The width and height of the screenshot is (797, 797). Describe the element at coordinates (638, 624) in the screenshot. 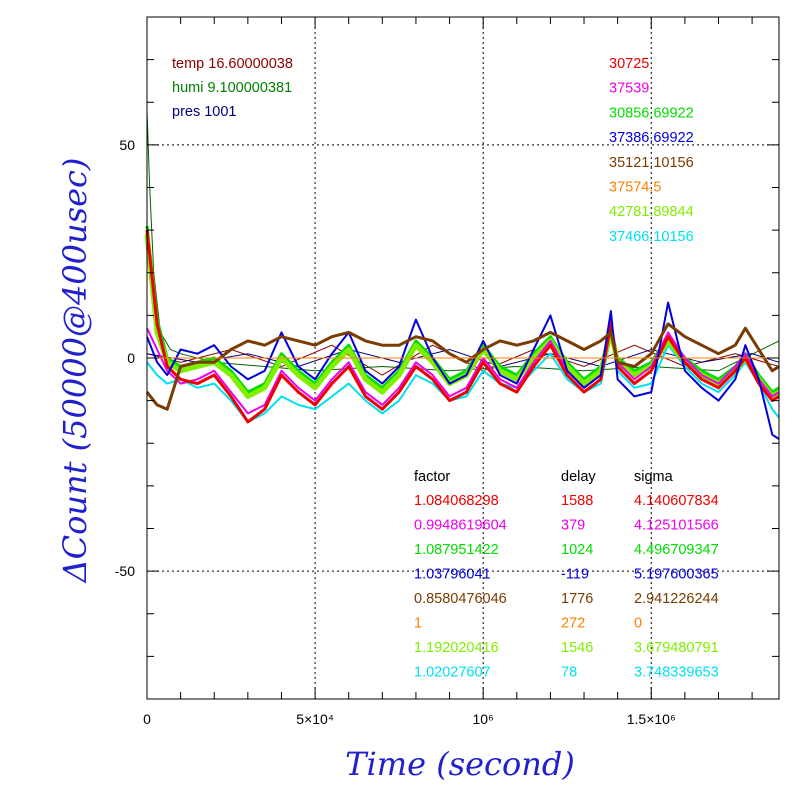

I see `table-cell: 0` at that location.